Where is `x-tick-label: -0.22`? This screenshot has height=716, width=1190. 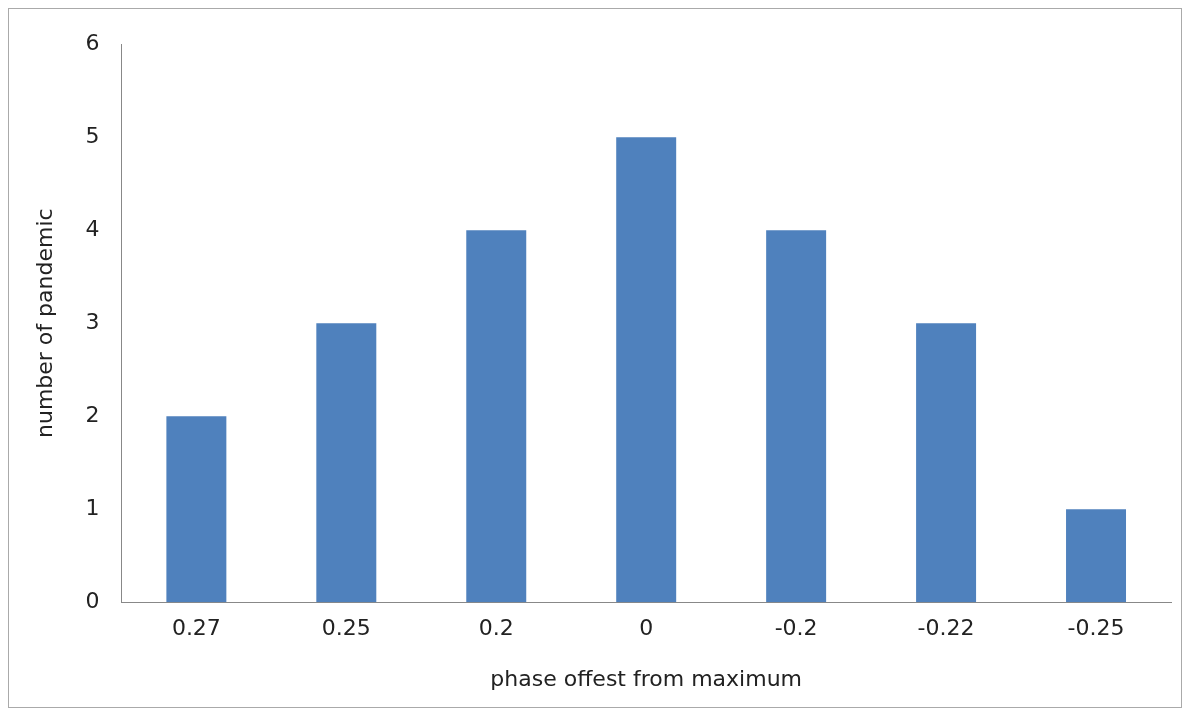
x-tick-label: -0.22 is located at coordinates (946, 628).